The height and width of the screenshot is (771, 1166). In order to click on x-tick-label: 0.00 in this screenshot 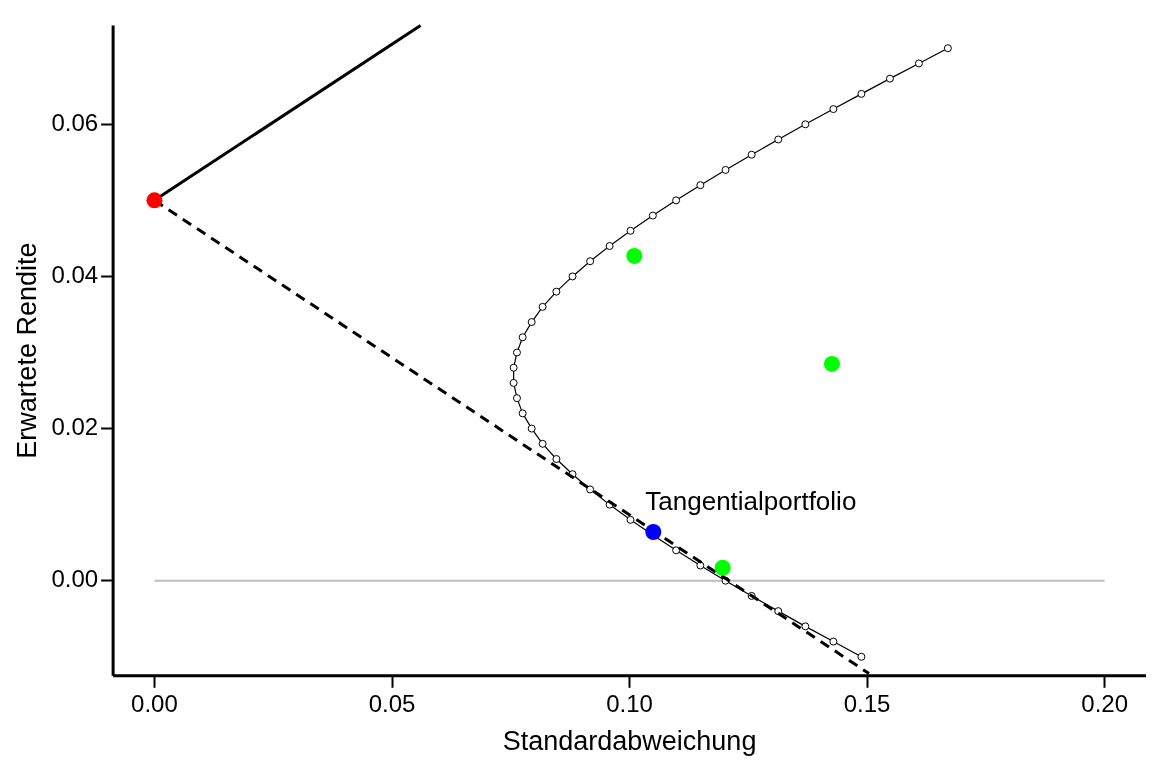, I will do `click(154, 703)`.